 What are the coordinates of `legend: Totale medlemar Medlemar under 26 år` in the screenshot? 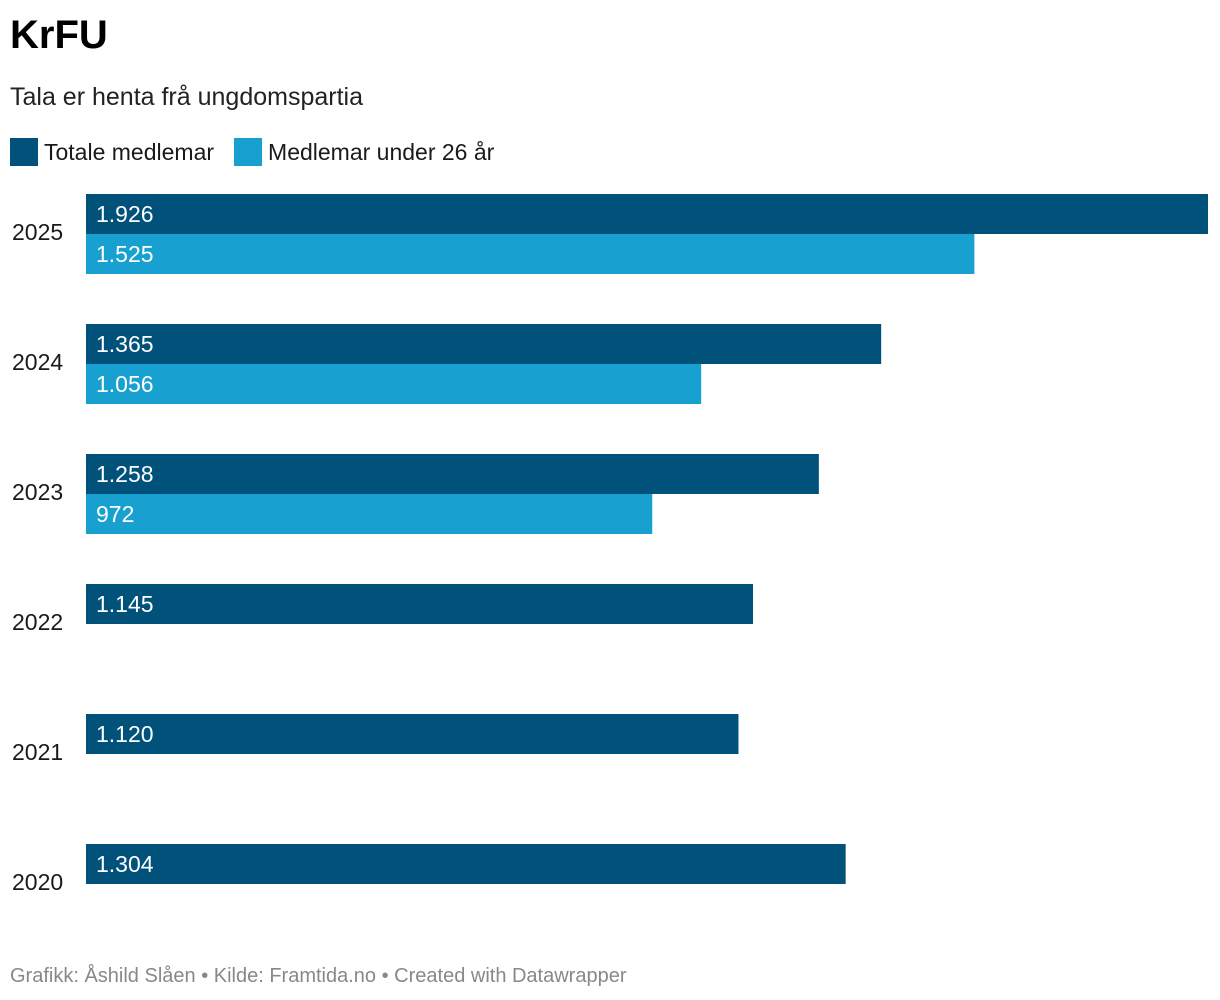 It's located at (262, 152).